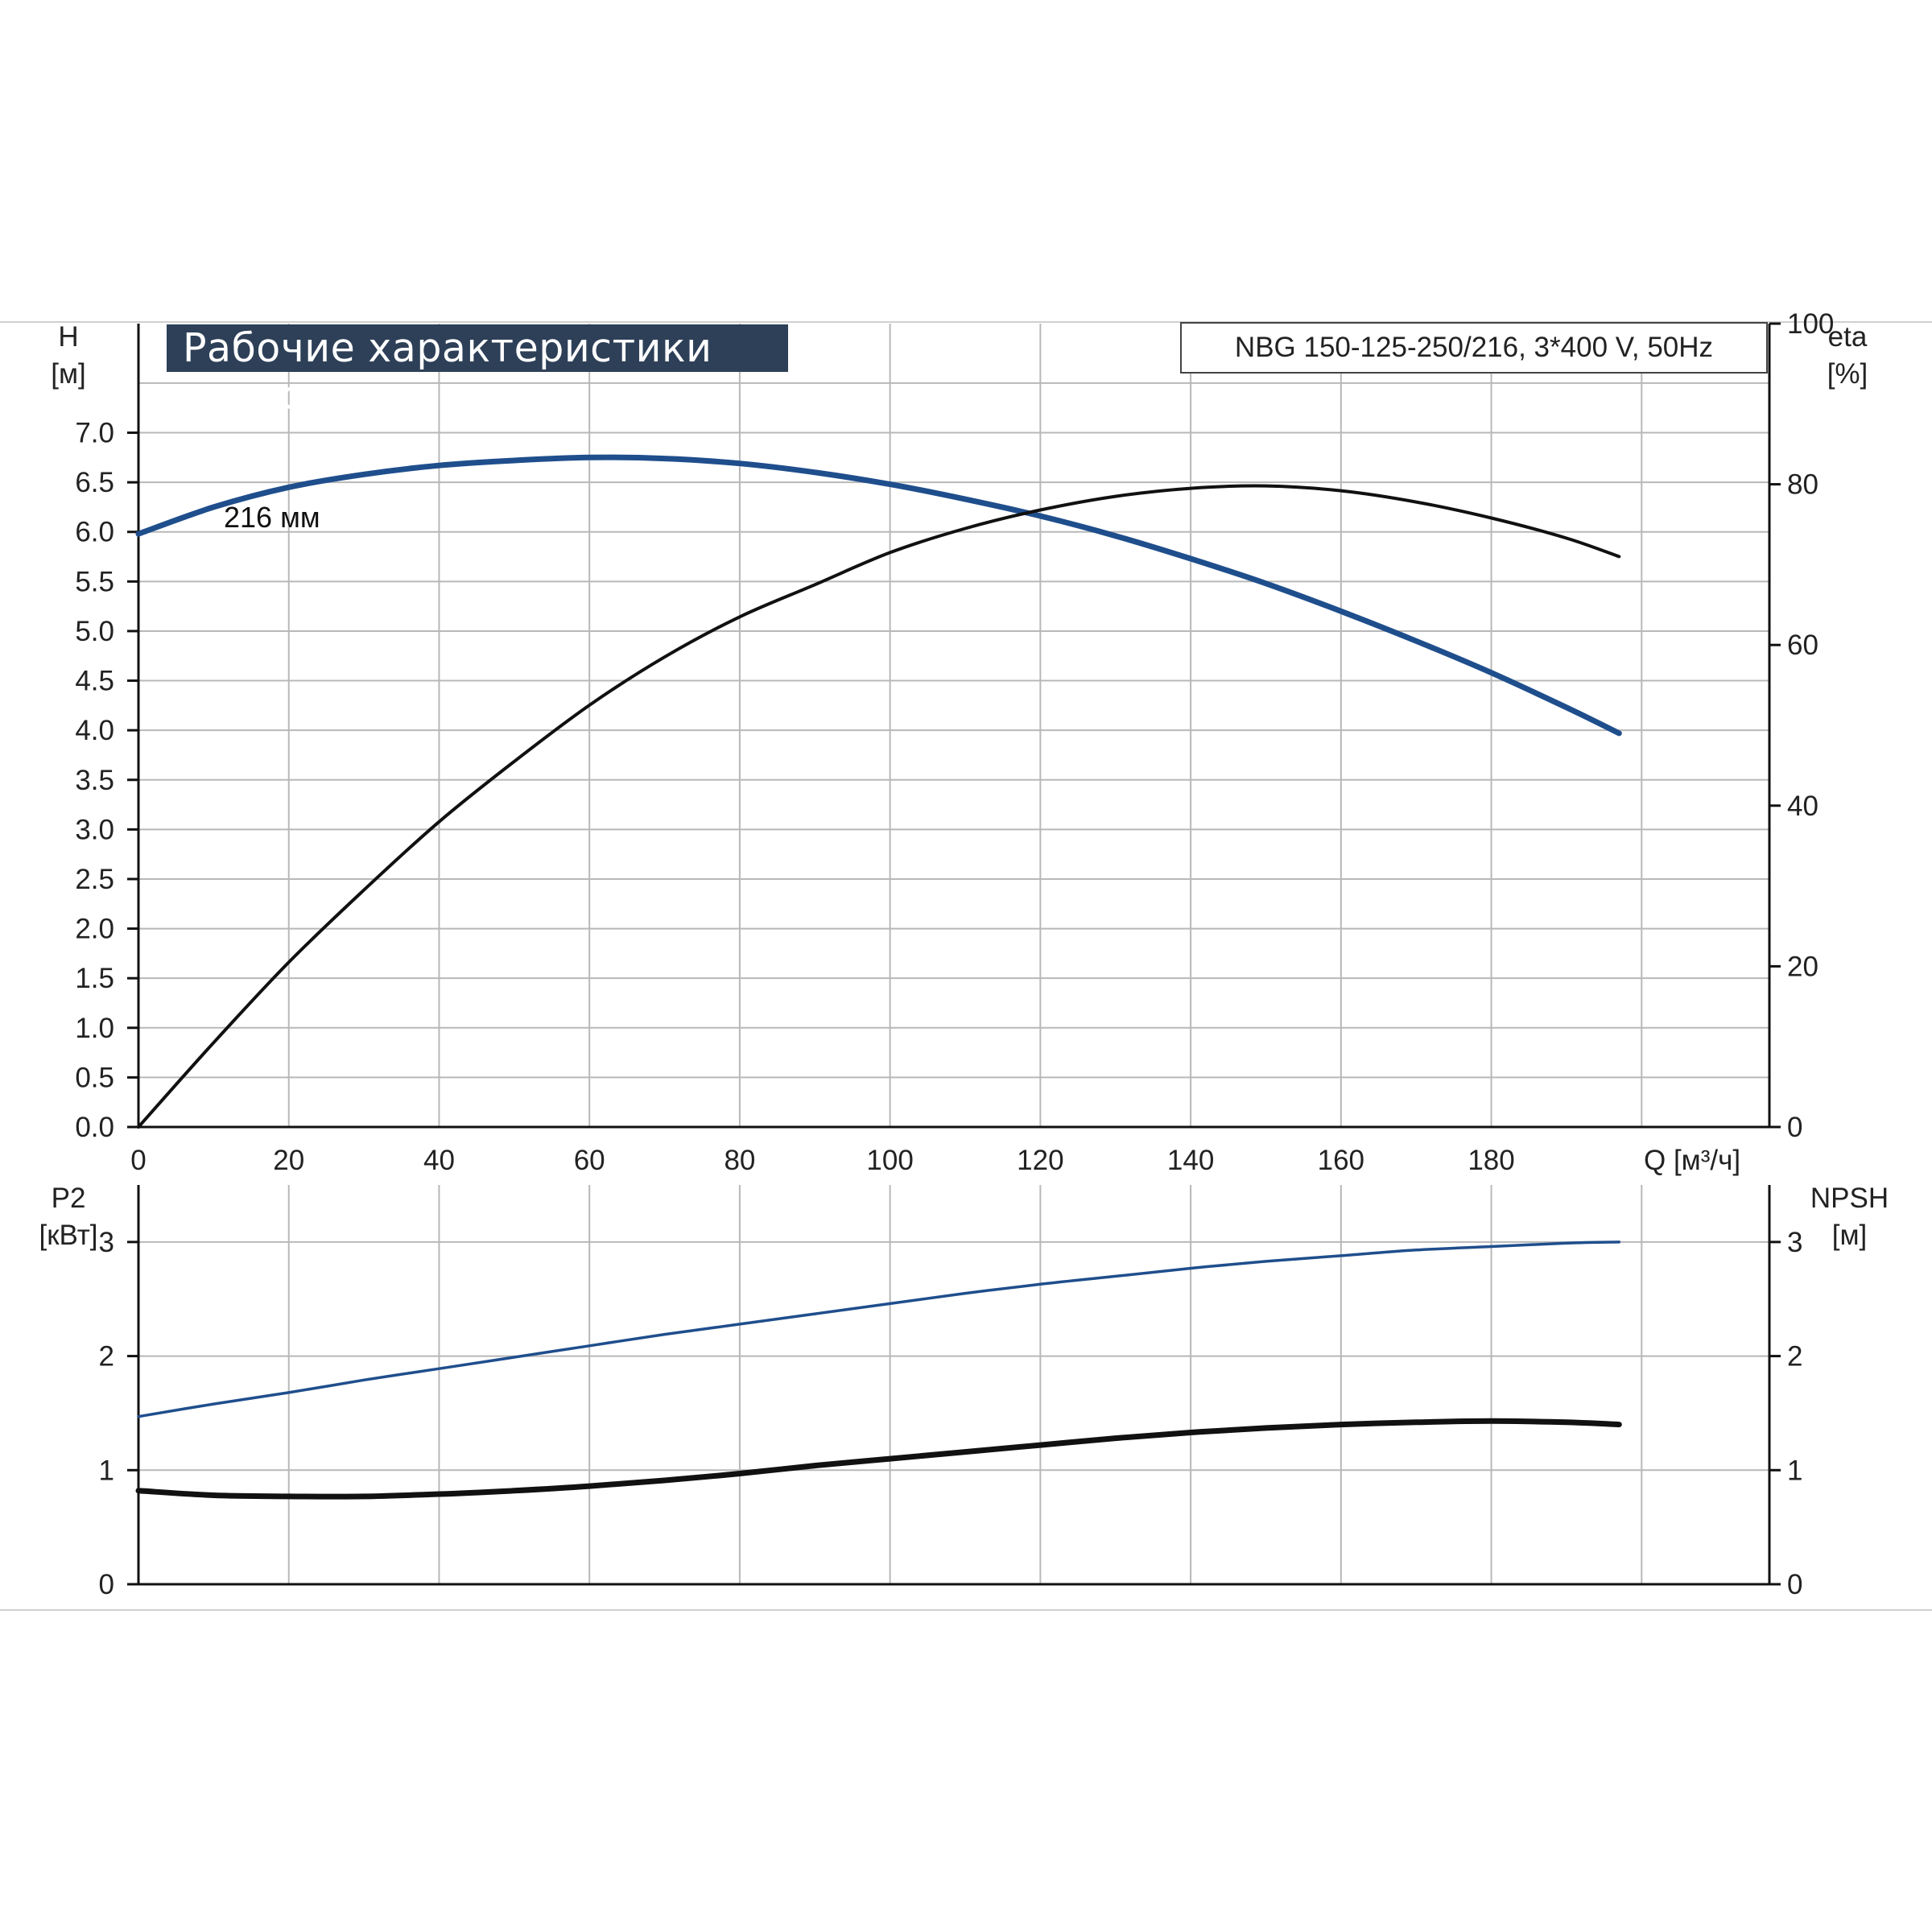 The image size is (1932, 1932). What do you see at coordinates (477, 371) in the screenshot?
I see `chart-title: Рабочие характеристики насоса` at bounding box center [477, 371].